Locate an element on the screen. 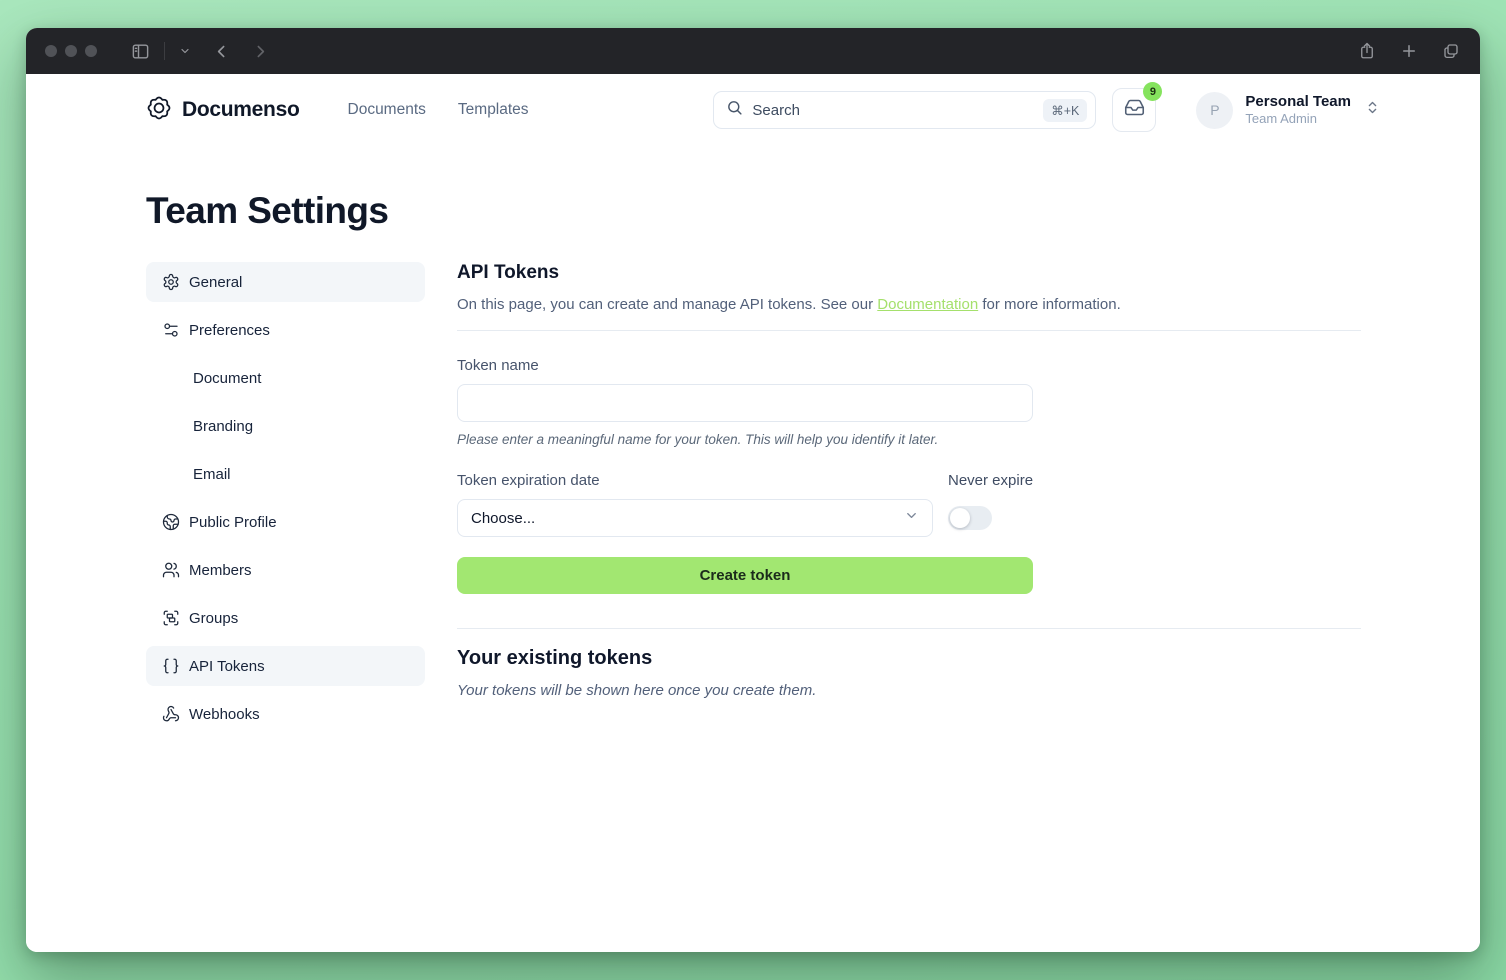 The width and height of the screenshot is (1506, 980). inbox-count-badge: 9 is located at coordinates (1153, 91).